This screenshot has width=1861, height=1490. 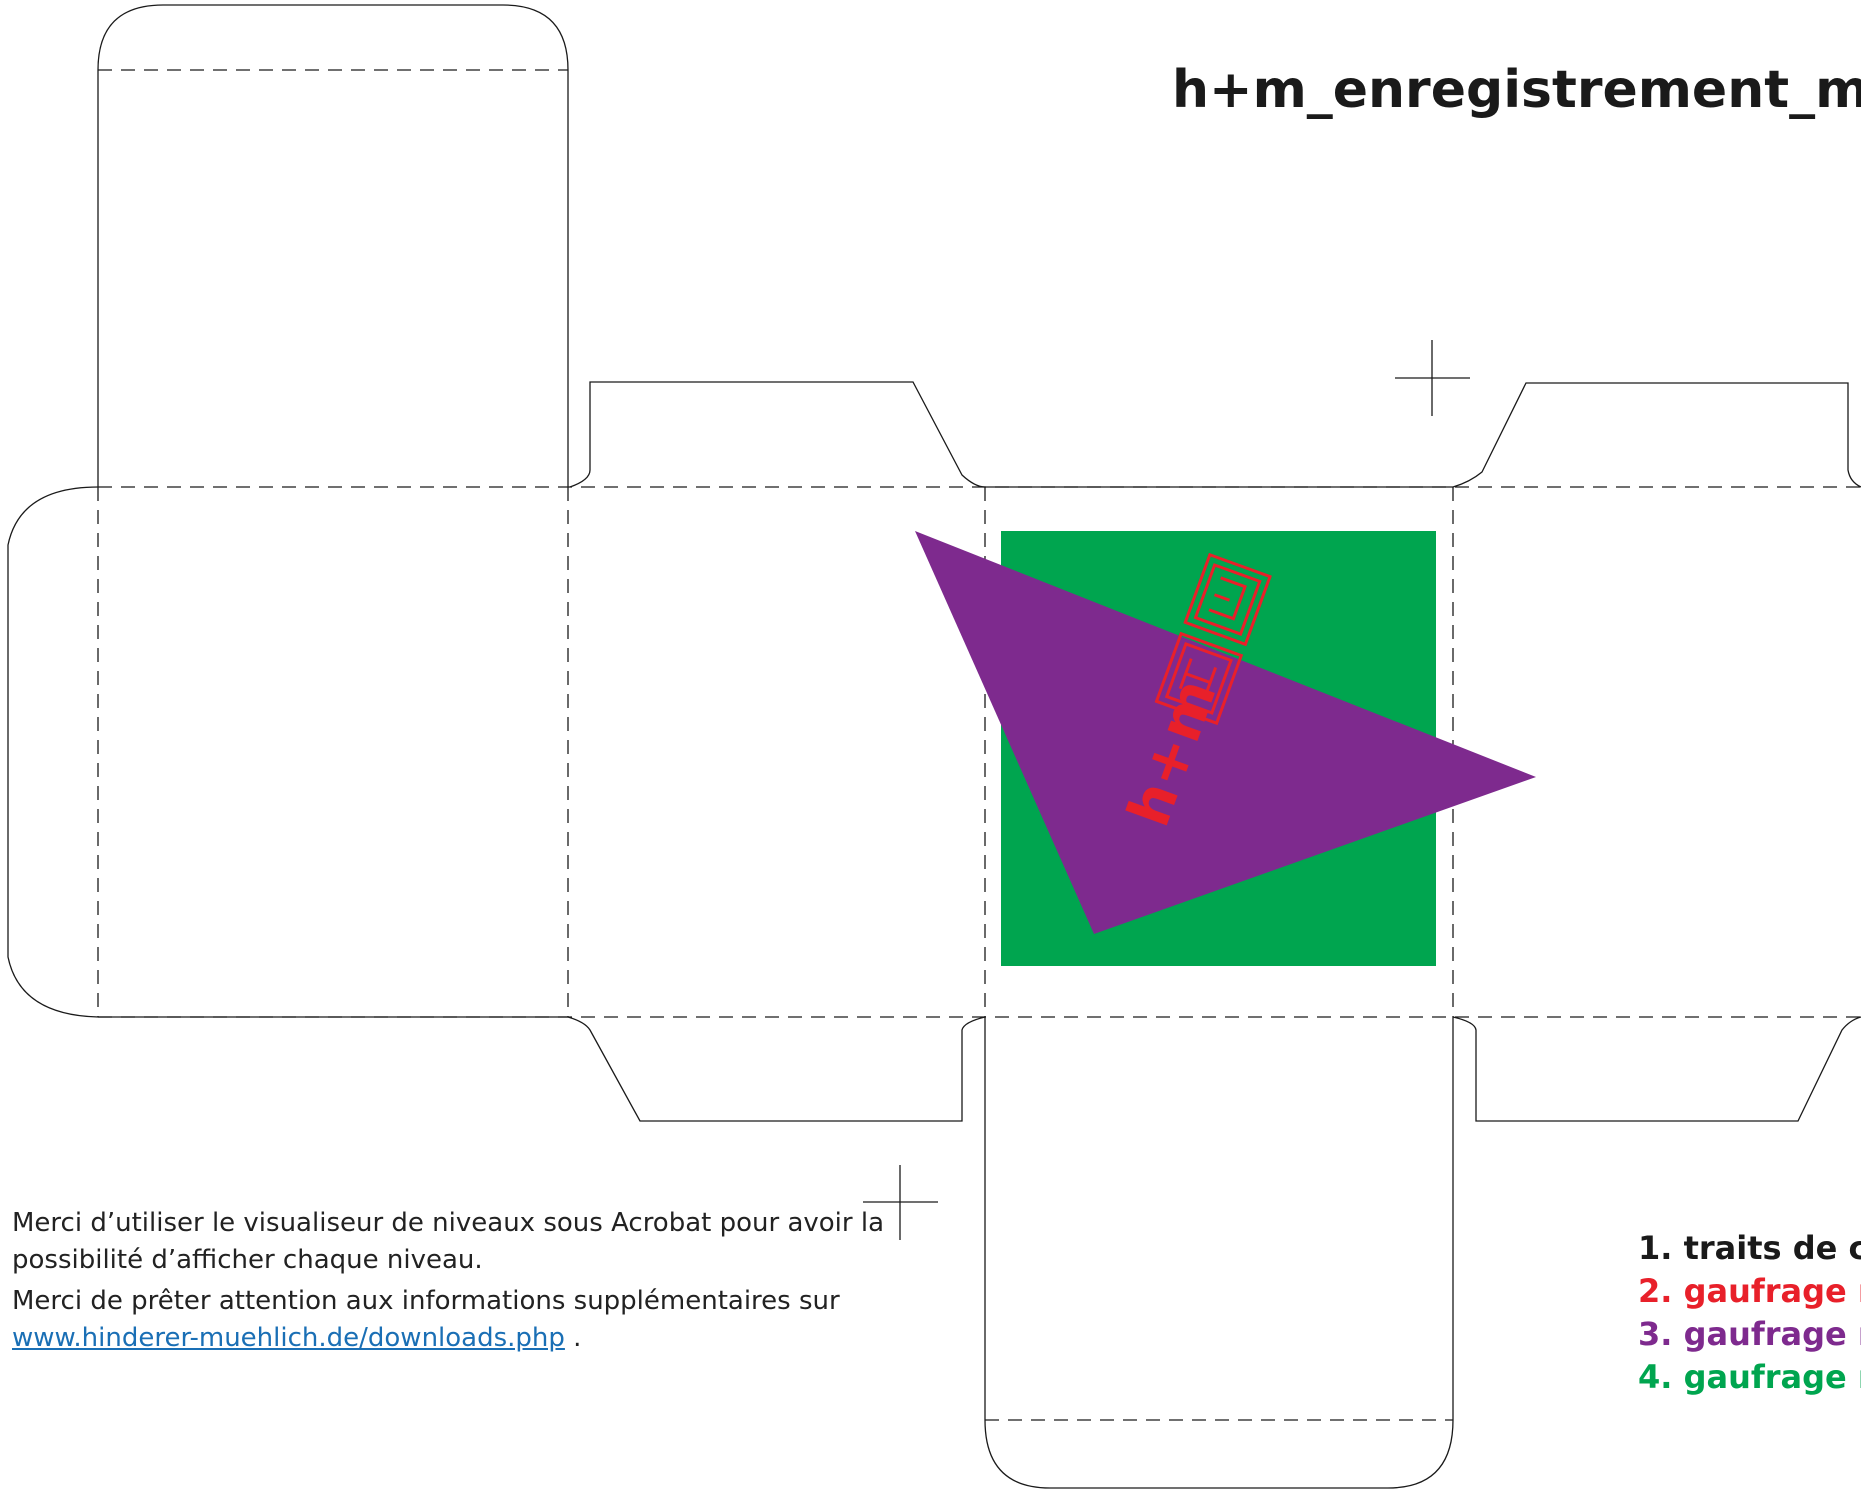 What do you see at coordinates (333, 245) in the screenshot?
I see `top-lid-flap` at bounding box center [333, 245].